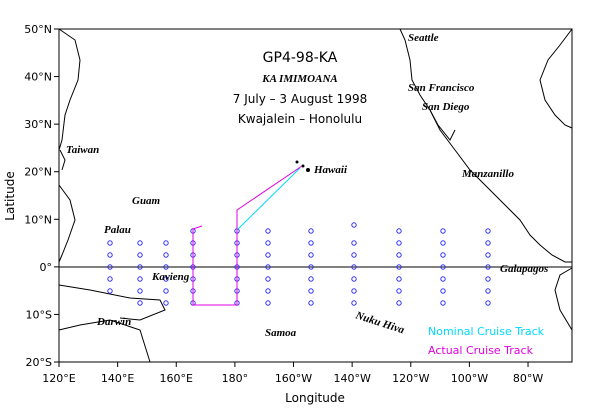 This screenshot has width=594, height=416. What do you see at coordinates (117, 378) in the screenshot?
I see `x-tick-label: 140°E` at bounding box center [117, 378].